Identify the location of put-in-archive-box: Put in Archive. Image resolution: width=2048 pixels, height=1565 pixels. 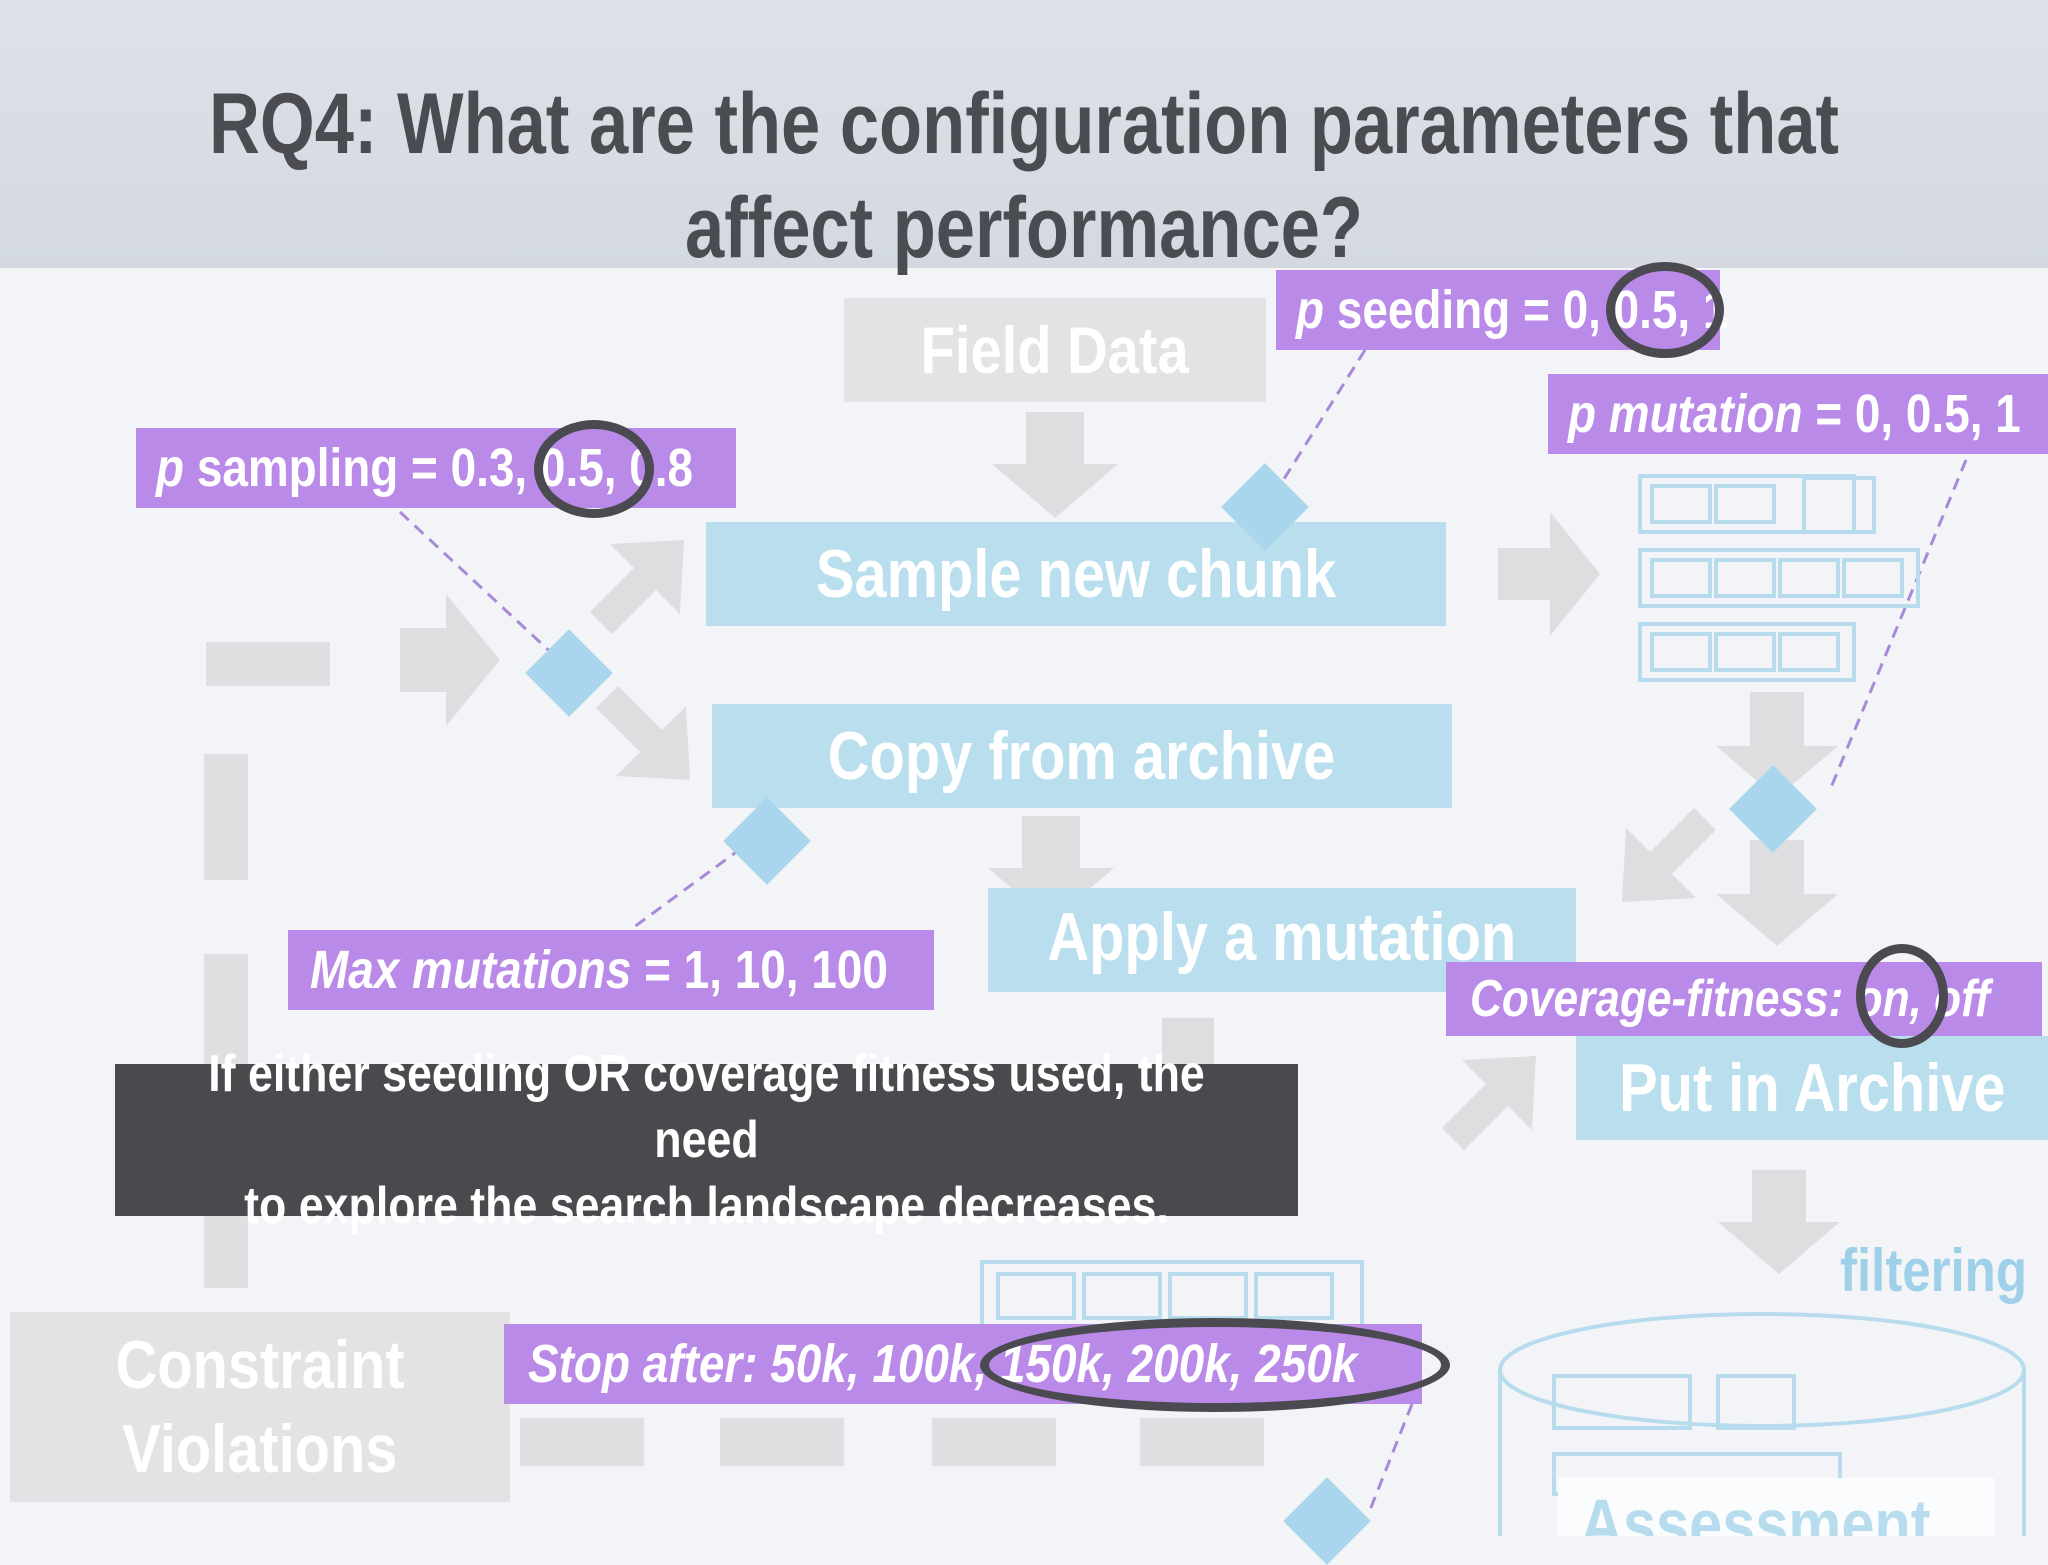
(1812, 1088).